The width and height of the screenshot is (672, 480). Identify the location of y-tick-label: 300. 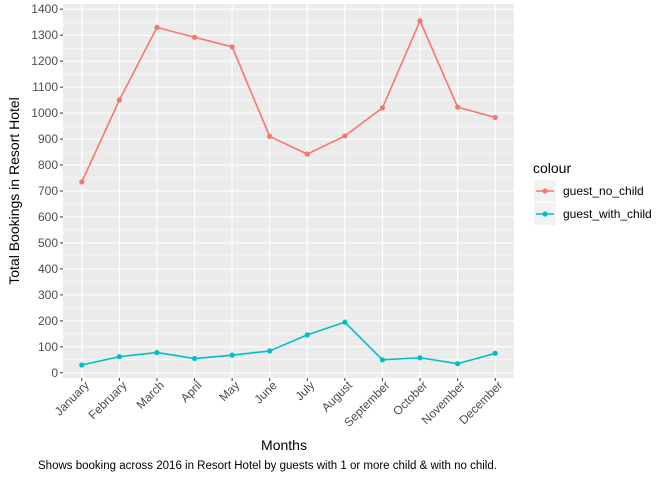
(48, 295).